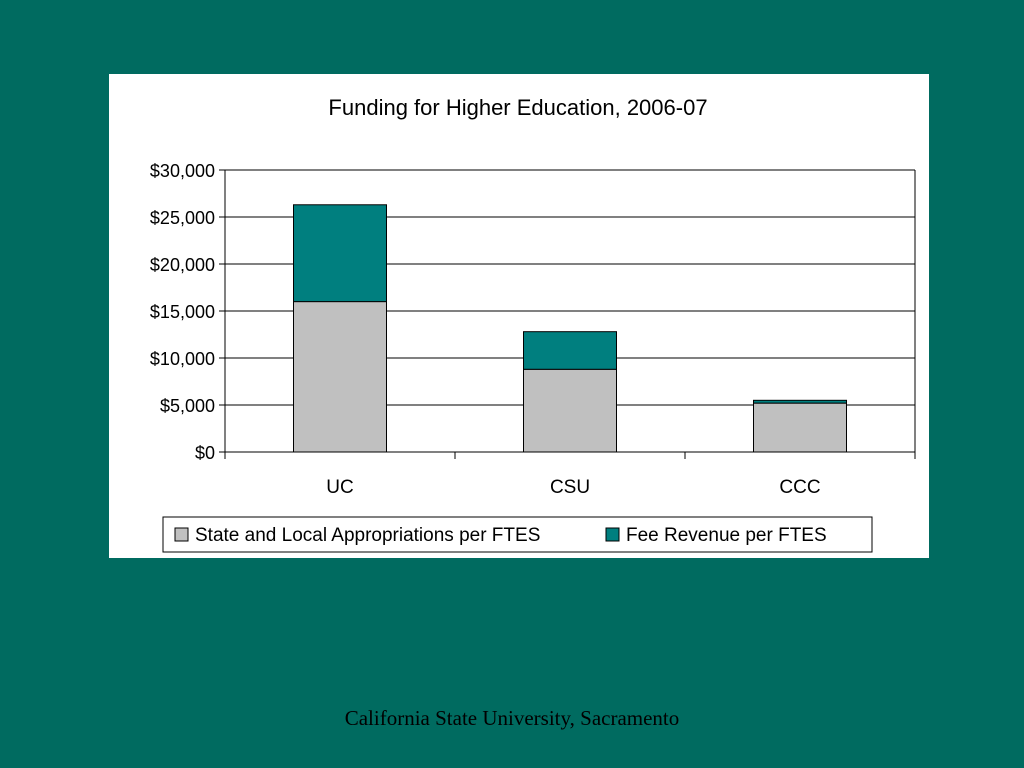 The width and height of the screenshot is (1024, 768). What do you see at coordinates (517, 107) in the screenshot?
I see `chart-title: Funding for Higher Education, 2006-07` at bounding box center [517, 107].